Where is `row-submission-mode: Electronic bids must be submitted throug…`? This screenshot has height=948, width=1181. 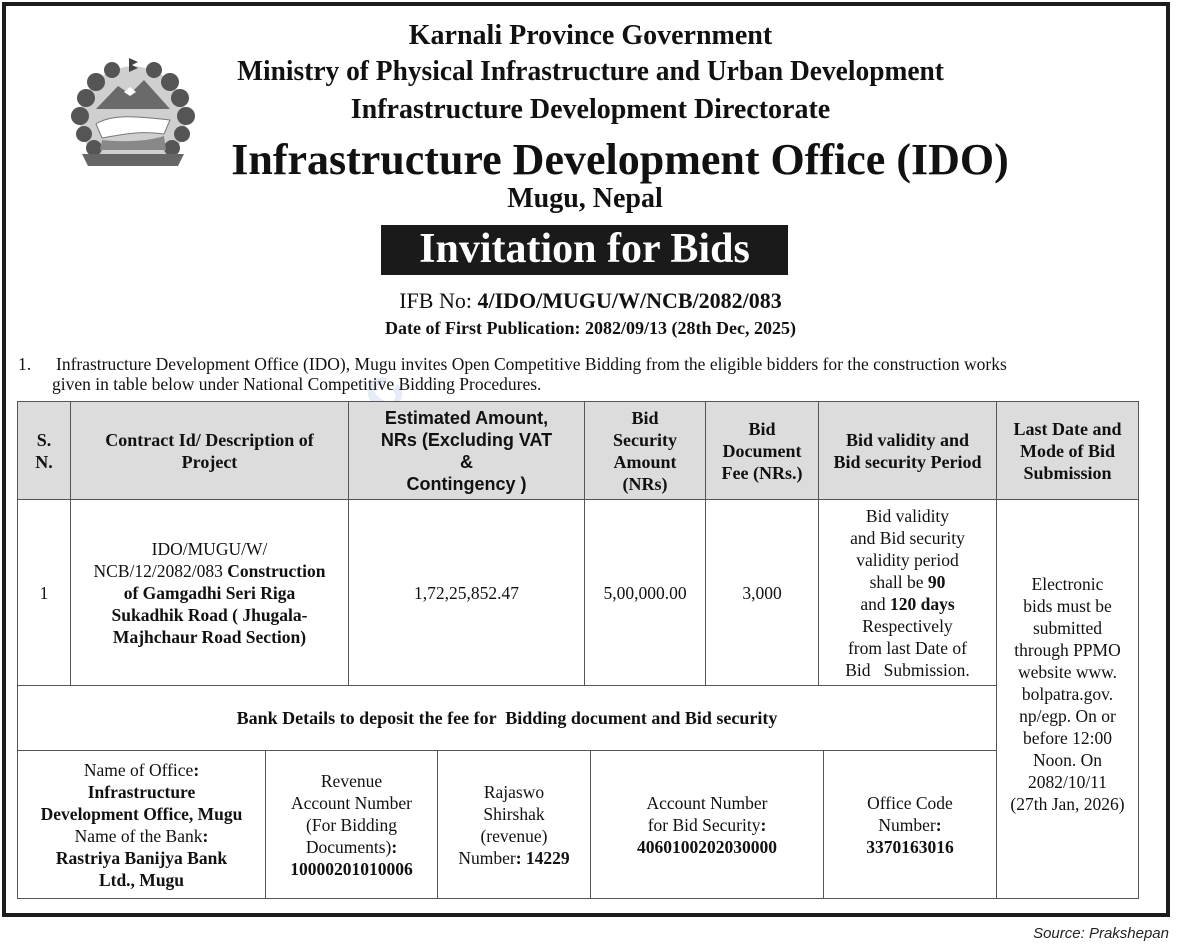 row-submission-mode: Electronic bids must be submitted throug… is located at coordinates (1067, 699).